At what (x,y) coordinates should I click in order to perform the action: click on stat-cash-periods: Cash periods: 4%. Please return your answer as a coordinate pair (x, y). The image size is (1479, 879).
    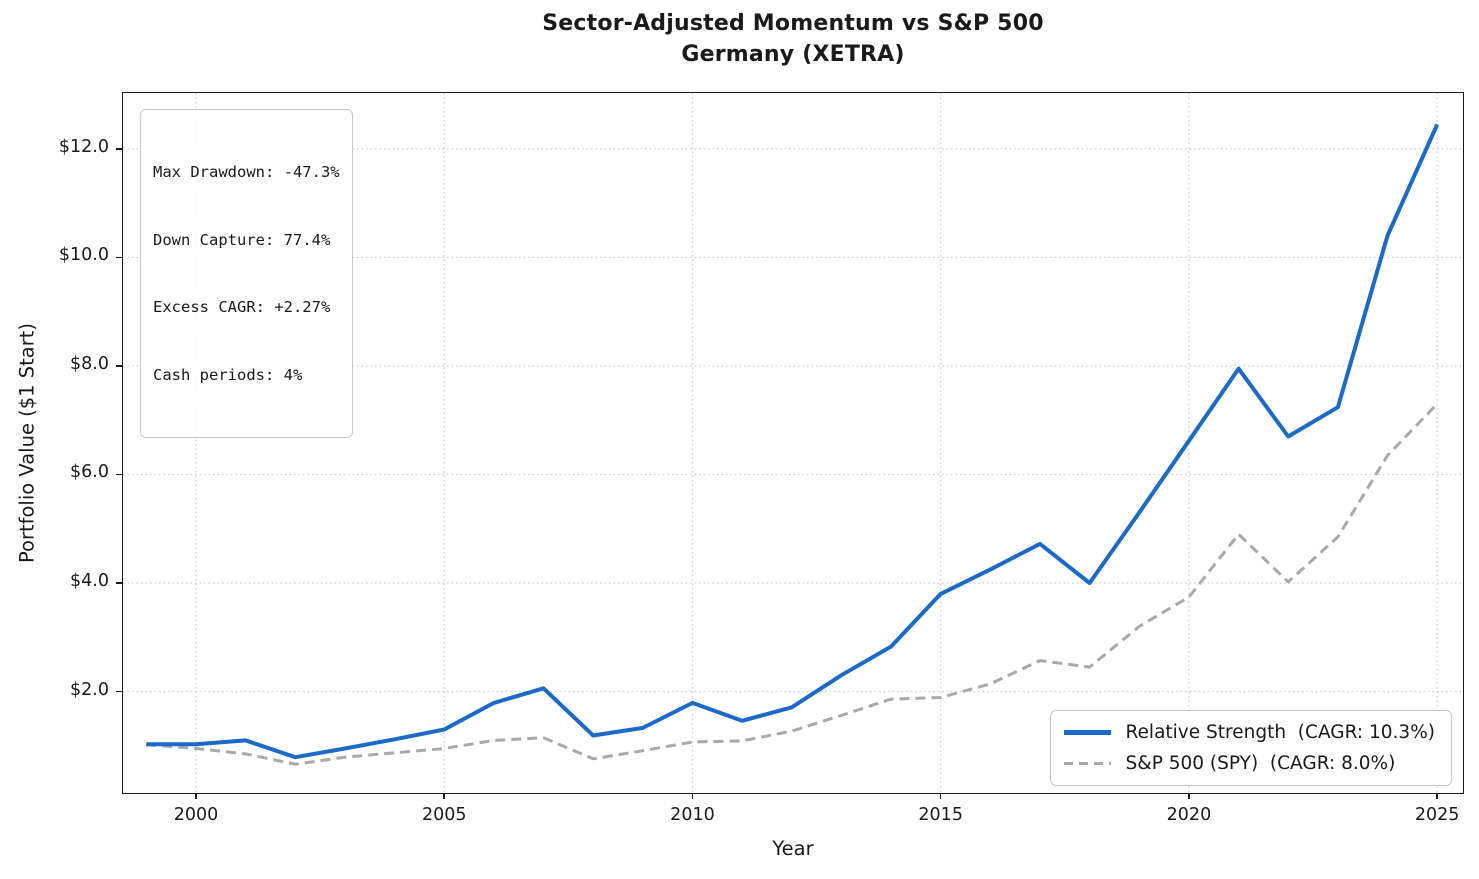
    Looking at the image, I should click on (228, 374).